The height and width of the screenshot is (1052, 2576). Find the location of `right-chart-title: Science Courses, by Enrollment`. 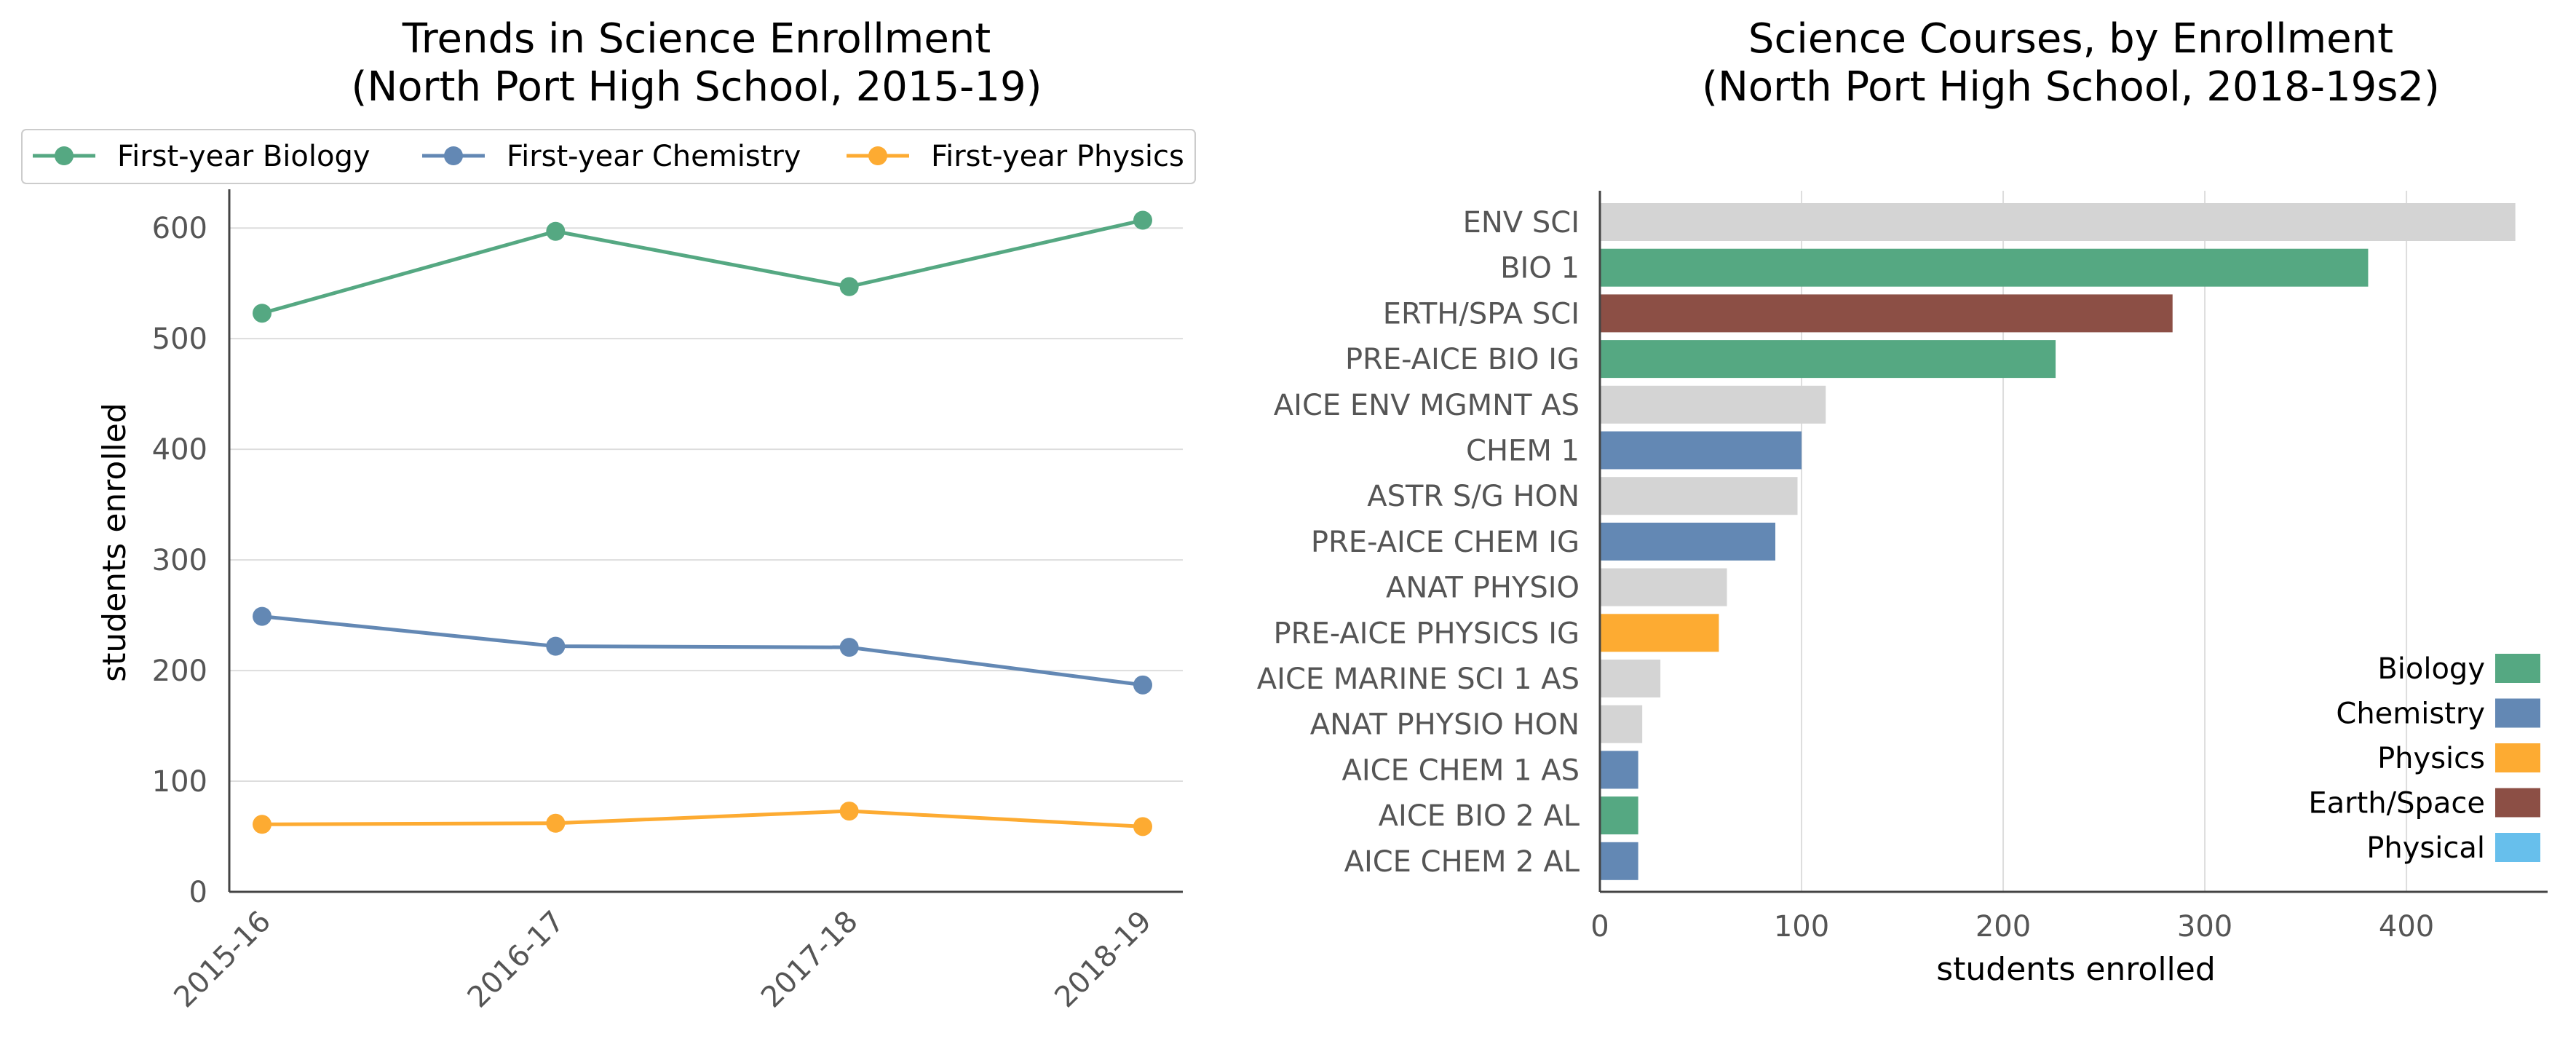

right-chart-title: Science Courses, by Enrollment is located at coordinates (2070, 39).